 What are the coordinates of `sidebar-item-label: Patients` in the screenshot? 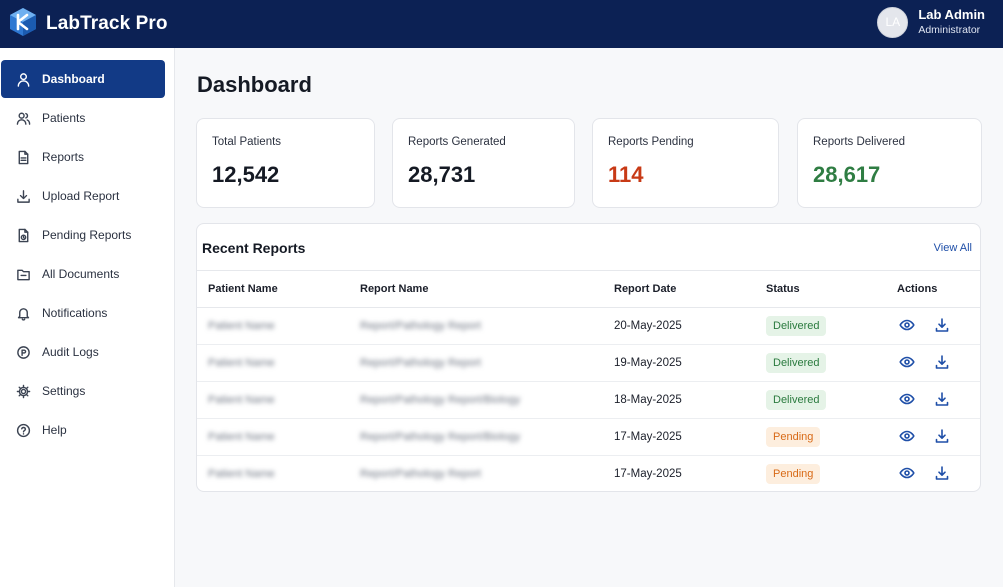 It's located at (64, 118).